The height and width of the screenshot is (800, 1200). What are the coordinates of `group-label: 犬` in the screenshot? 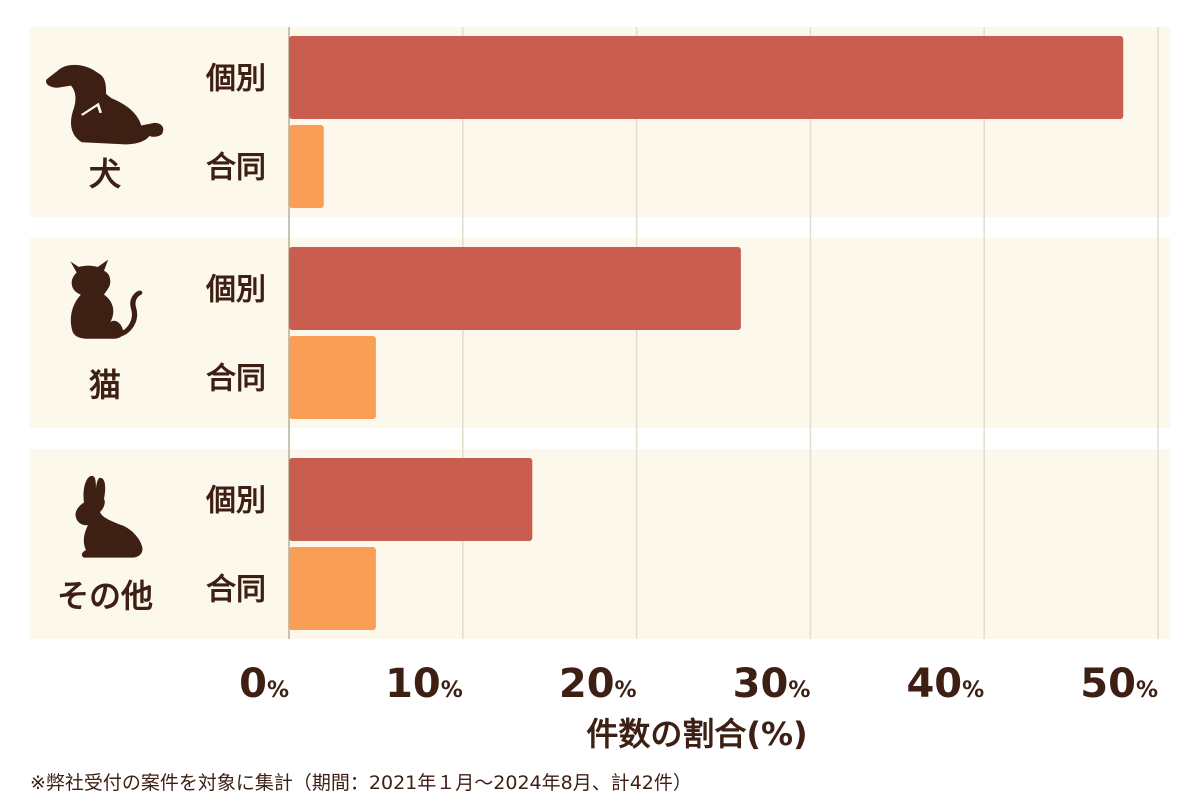 It's located at (105, 174).